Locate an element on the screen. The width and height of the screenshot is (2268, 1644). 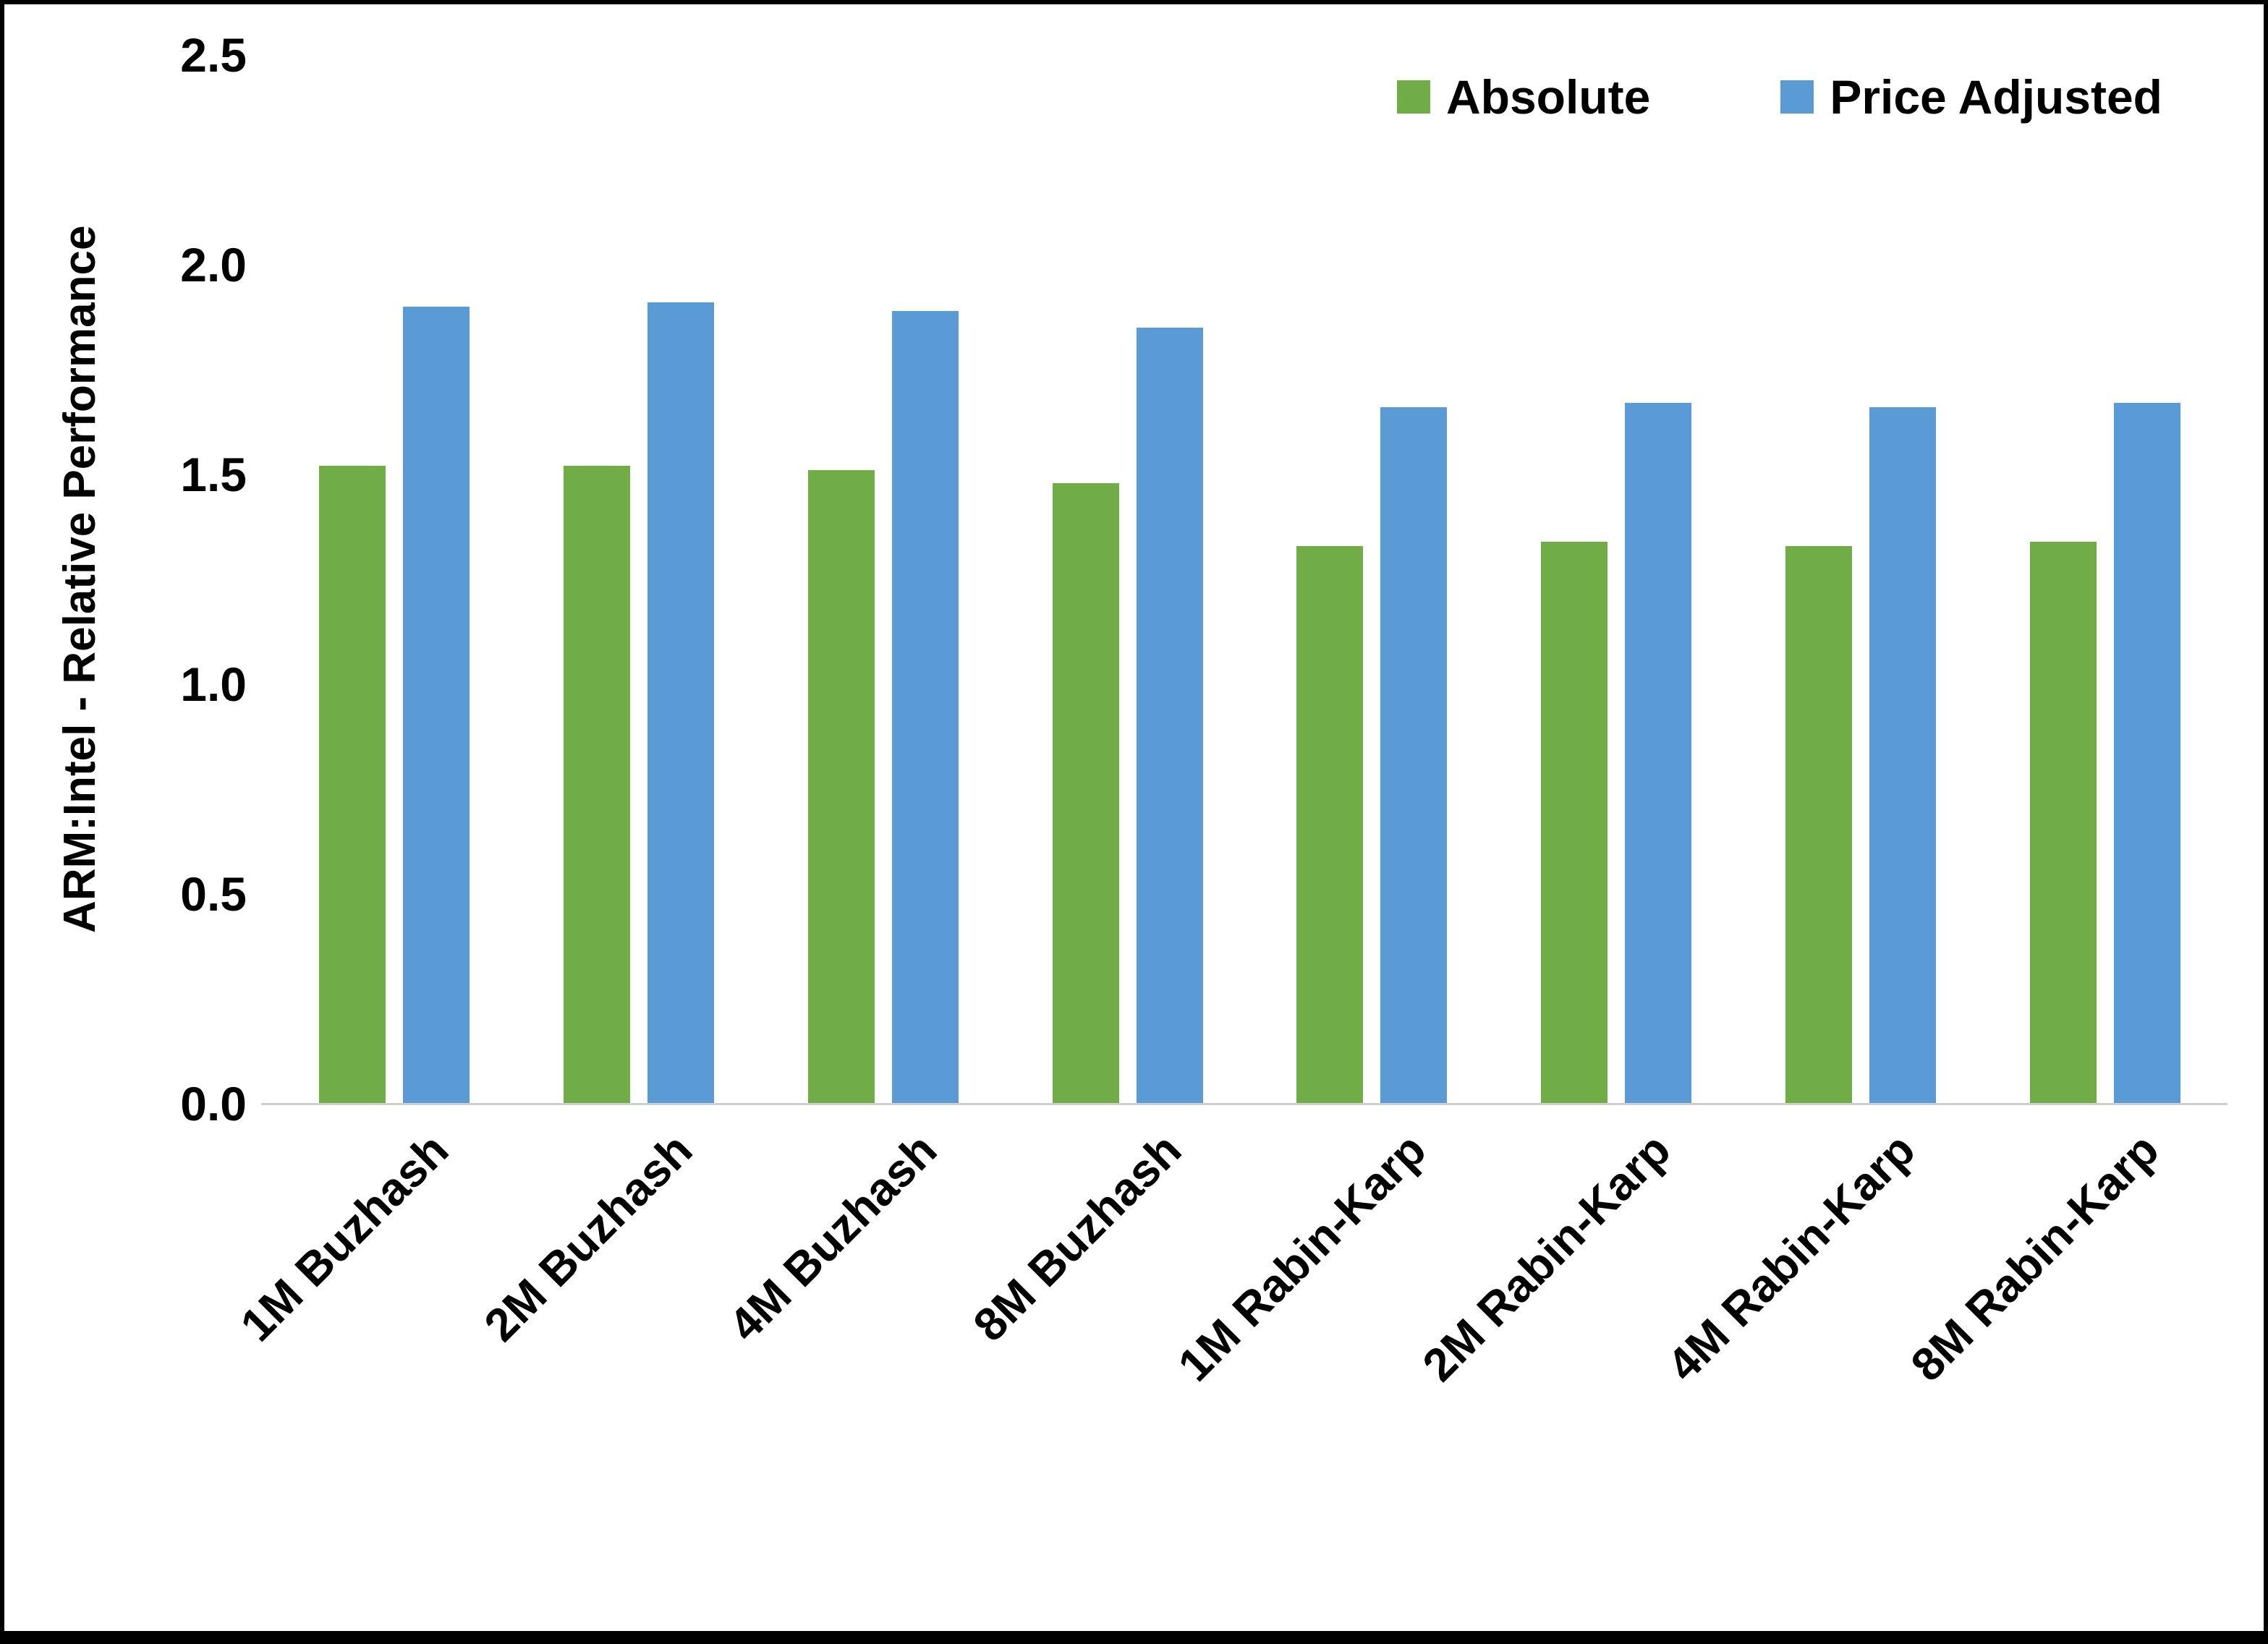
y-tick-label: 1.0 is located at coordinates (213, 684).